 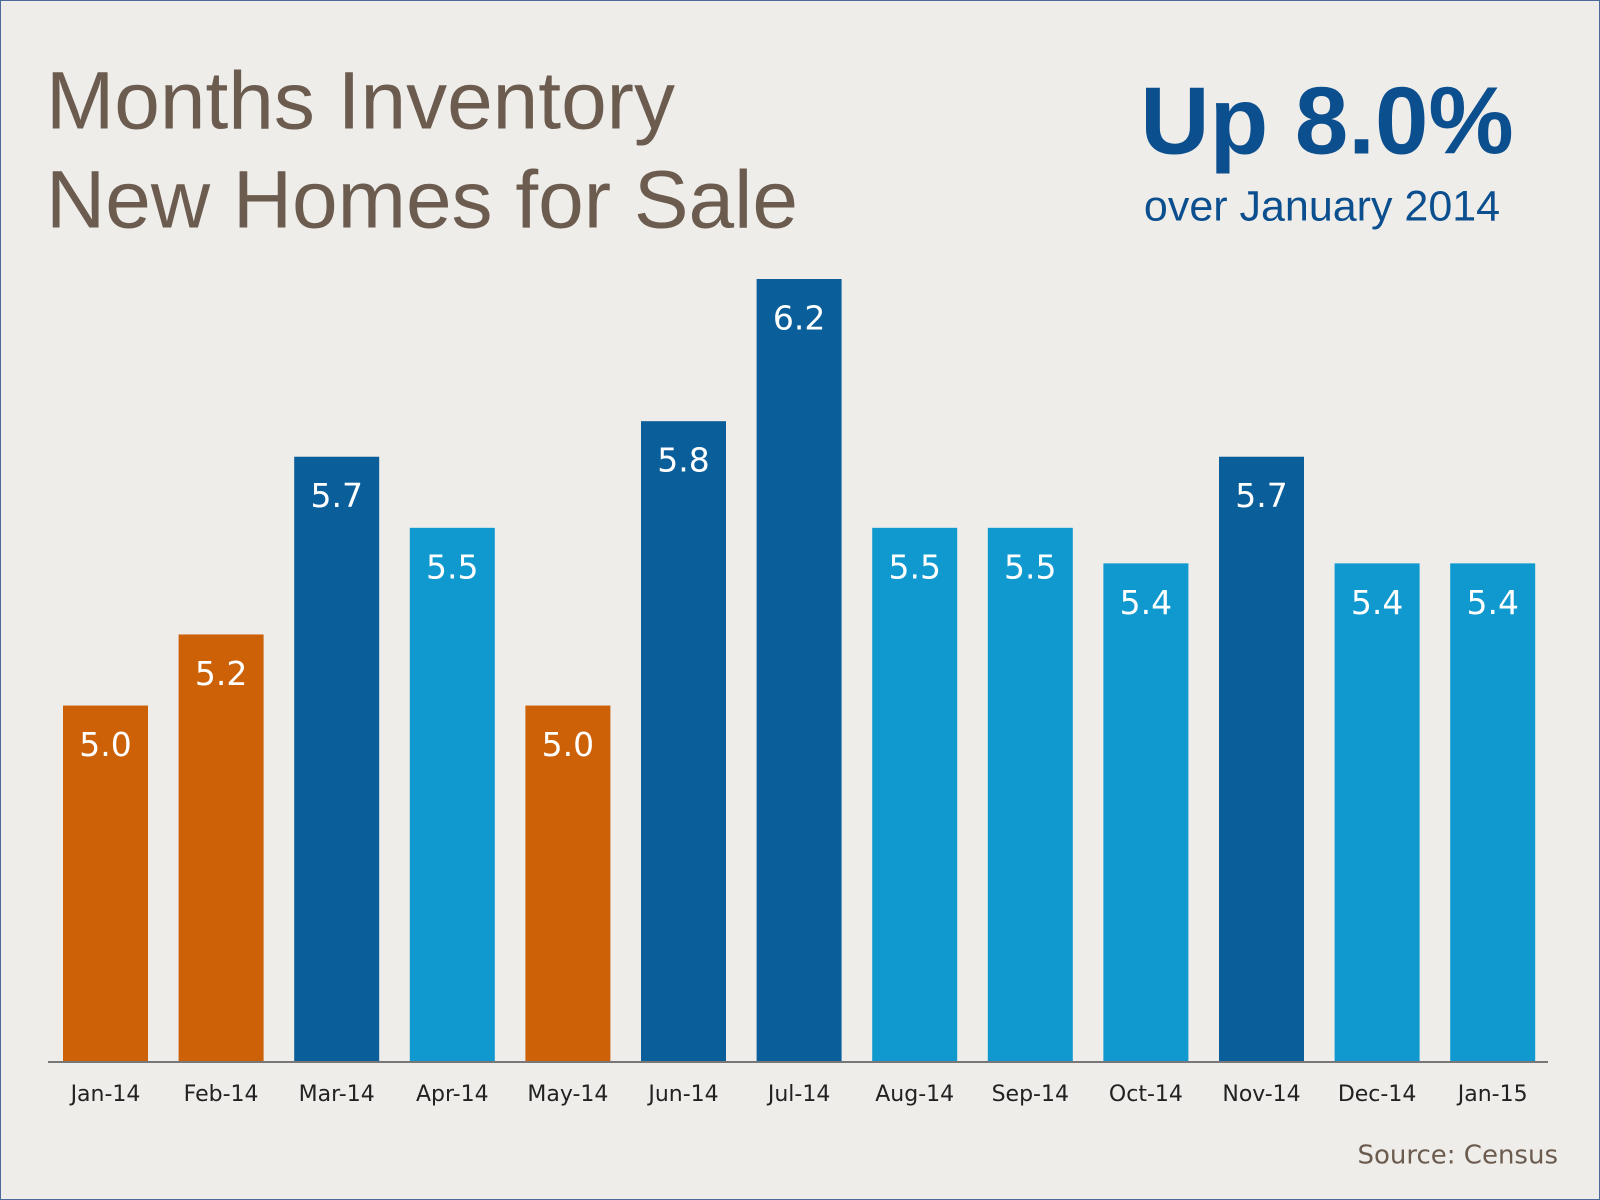 What do you see at coordinates (1146, 1094) in the screenshot?
I see `x-tick-label: Oct-14` at bounding box center [1146, 1094].